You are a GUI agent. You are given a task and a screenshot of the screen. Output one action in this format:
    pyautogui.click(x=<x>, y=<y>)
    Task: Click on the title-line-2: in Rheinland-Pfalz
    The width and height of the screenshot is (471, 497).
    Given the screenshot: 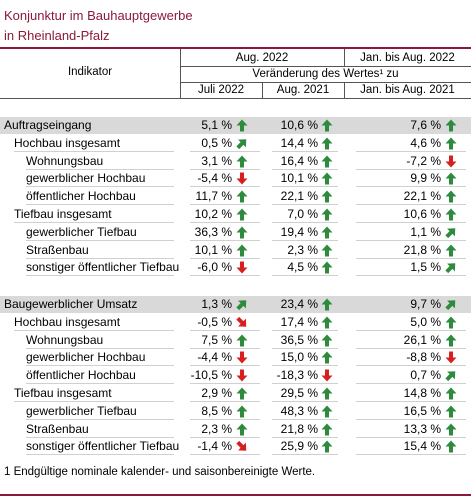 What is the action you would take?
    pyautogui.click(x=57, y=35)
    